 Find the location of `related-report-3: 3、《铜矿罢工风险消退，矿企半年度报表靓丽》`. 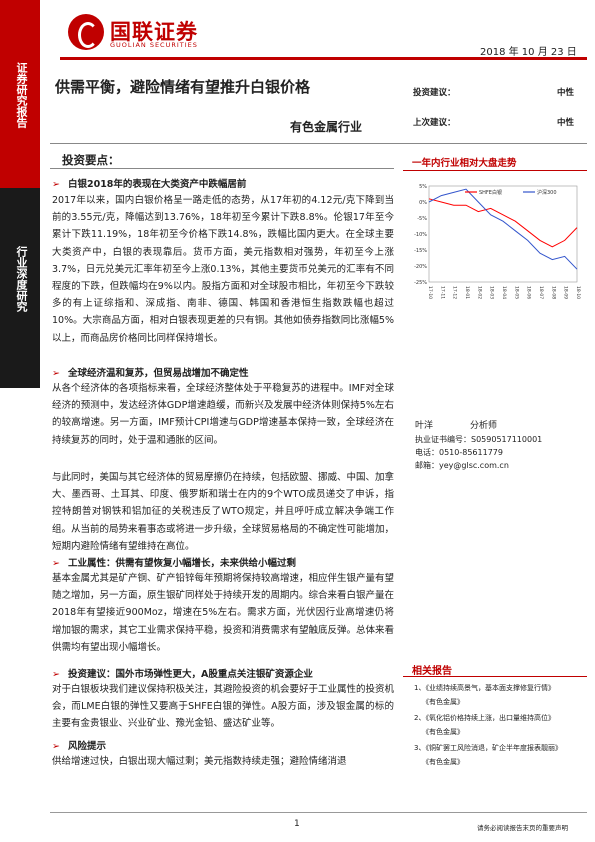

related-report-3: 3、《铜矿罢工风险消退，矿企半年度报表靓丽》 is located at coordinates (488, 748).